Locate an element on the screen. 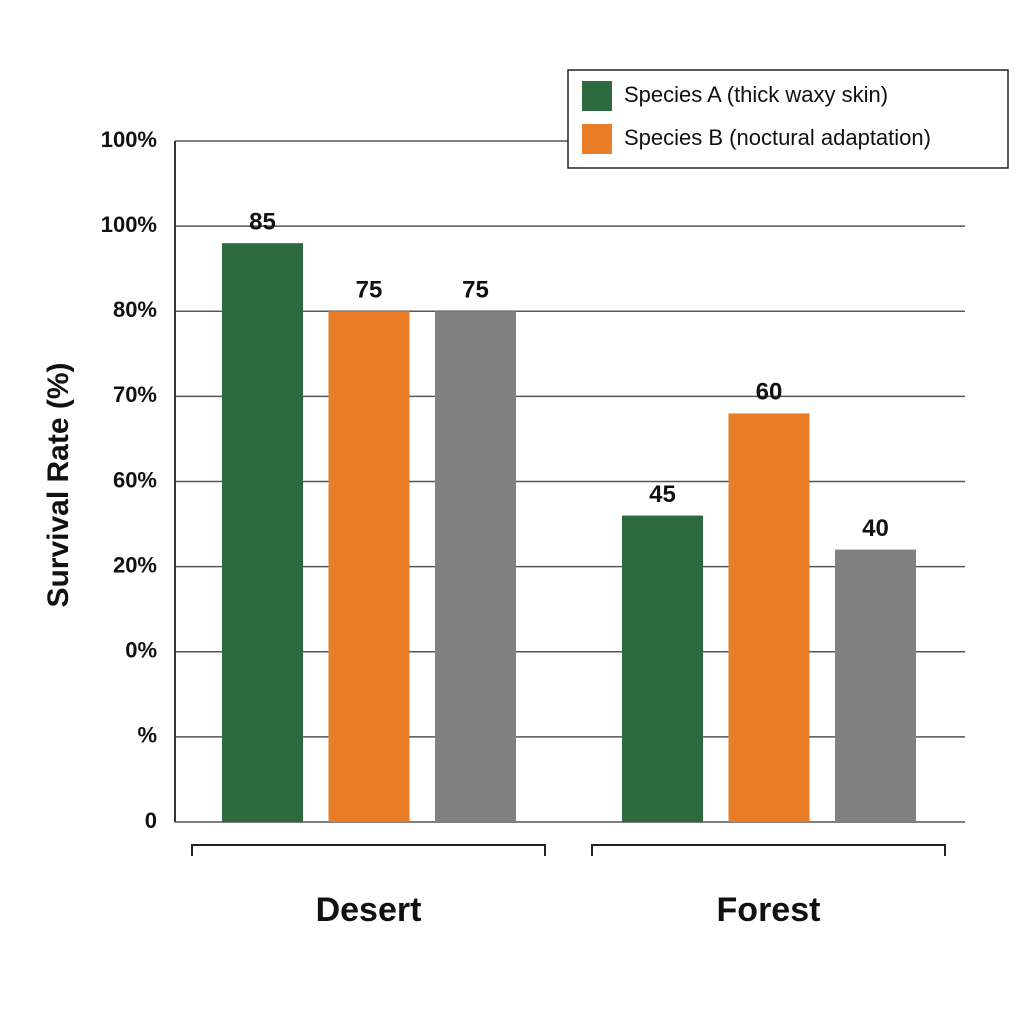 The image size is (1024, 1024). y-tick-label: 0% is located at coordinates (141, 650).